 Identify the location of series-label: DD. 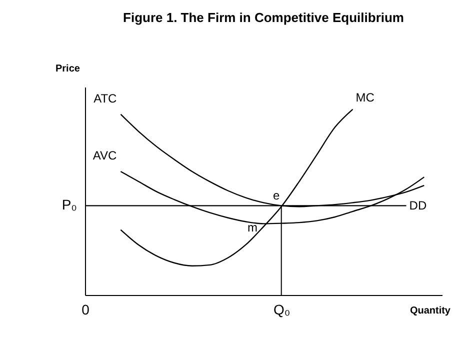
(418, 205).